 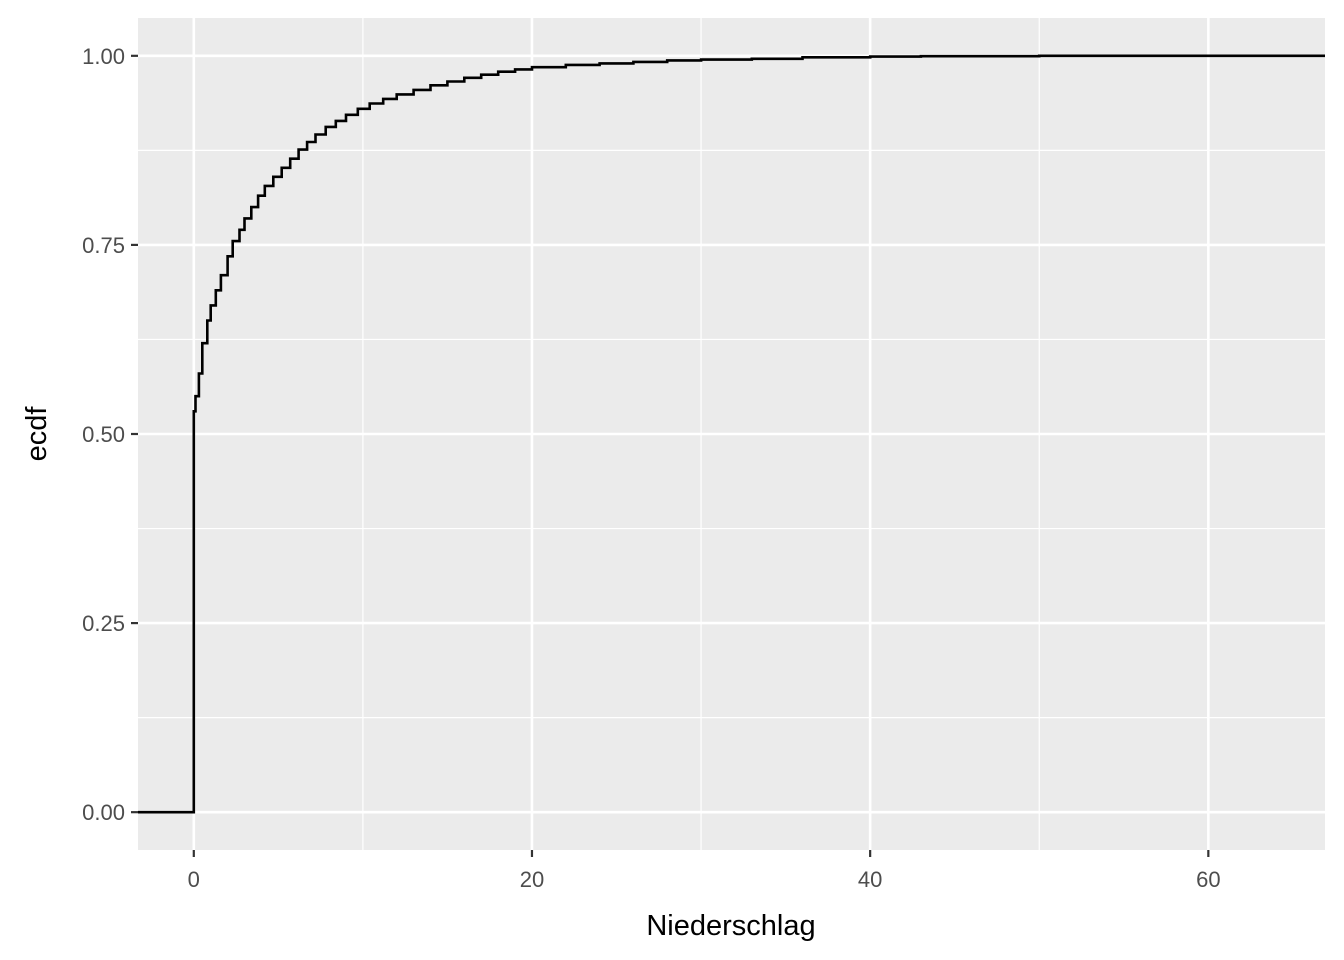 I want to click on x-tick-label: 0, so click(x=194, y=879).